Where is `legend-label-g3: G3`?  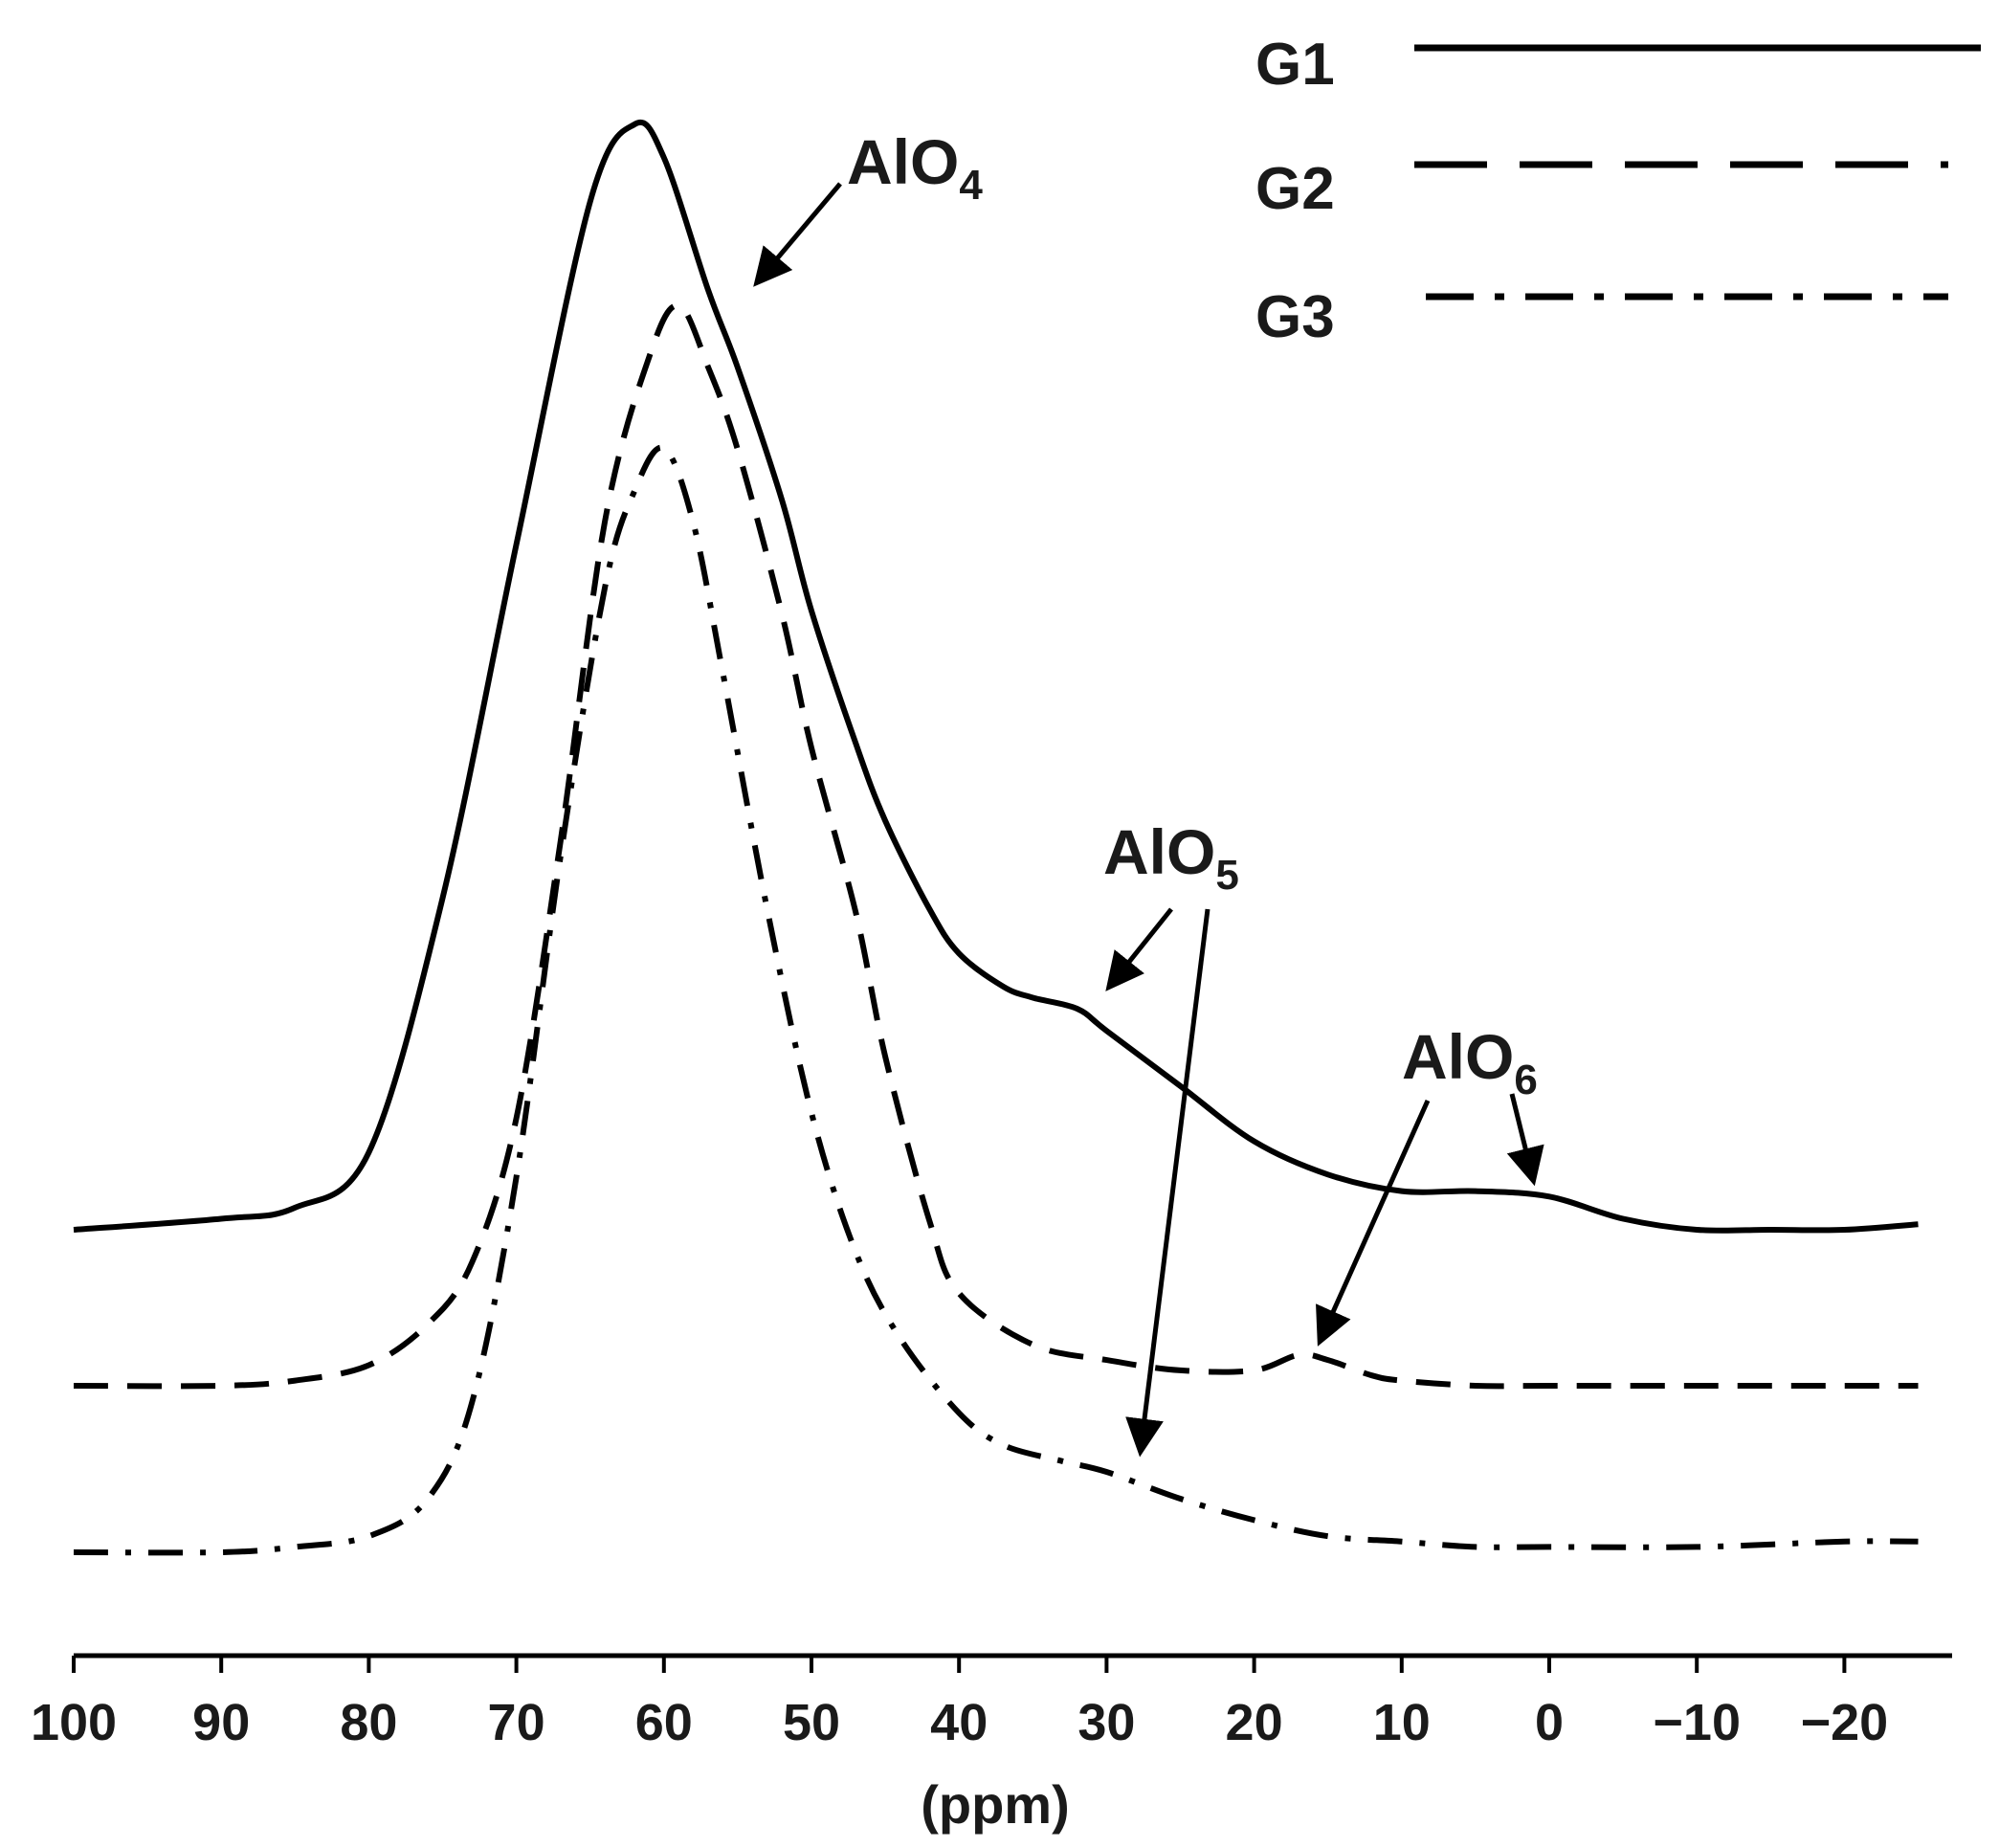
legend-label-g3: G3 is located at coordinates (1295, 317).